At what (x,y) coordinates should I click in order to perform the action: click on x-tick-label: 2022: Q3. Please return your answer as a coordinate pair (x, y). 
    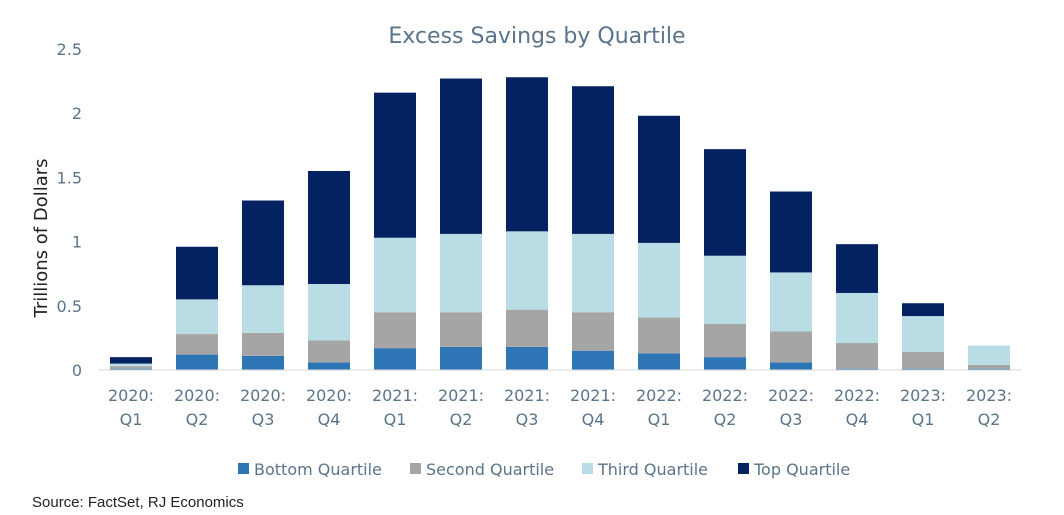
    Looking at the image, I should click on (791, 407).